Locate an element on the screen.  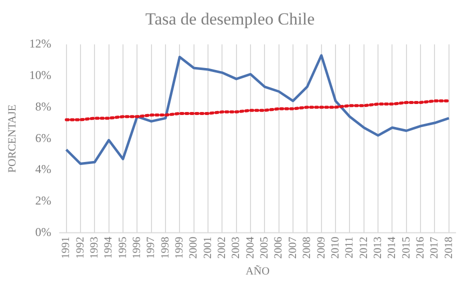
x-tick-label: 2003 is located at coordinates (236, 247).